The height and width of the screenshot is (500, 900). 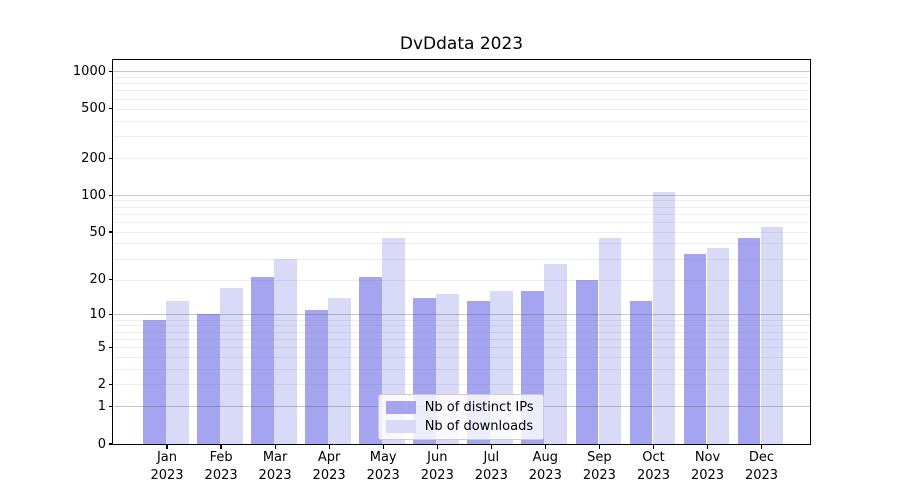 I want to click on x-tick-label: Mar 2023, so click(x=275, y=466).